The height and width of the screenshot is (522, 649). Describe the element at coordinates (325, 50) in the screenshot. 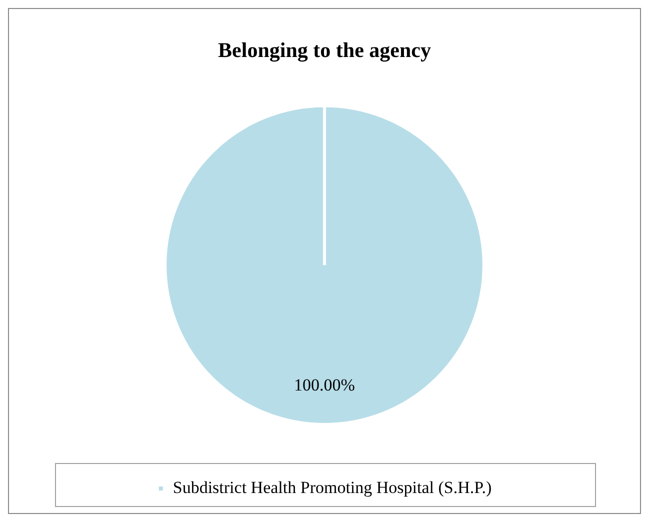

I see `chart-title: Belonging to the agency` at that location.